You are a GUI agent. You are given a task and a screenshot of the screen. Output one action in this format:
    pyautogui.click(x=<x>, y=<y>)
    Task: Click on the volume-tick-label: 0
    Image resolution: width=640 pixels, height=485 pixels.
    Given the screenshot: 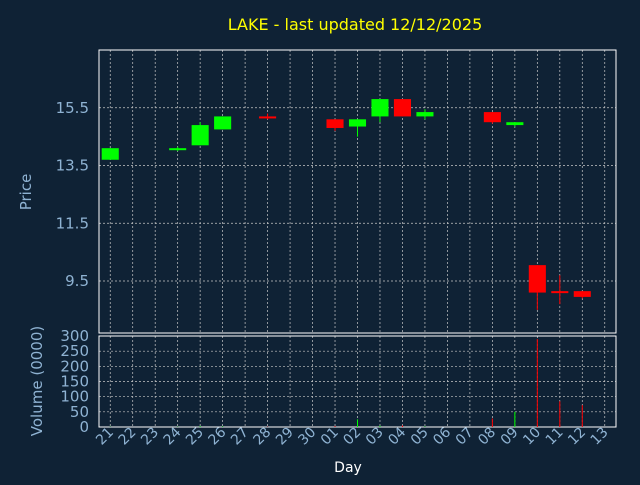 What is the action you would take?
    pyautogui.click(x=84, y=427)
    